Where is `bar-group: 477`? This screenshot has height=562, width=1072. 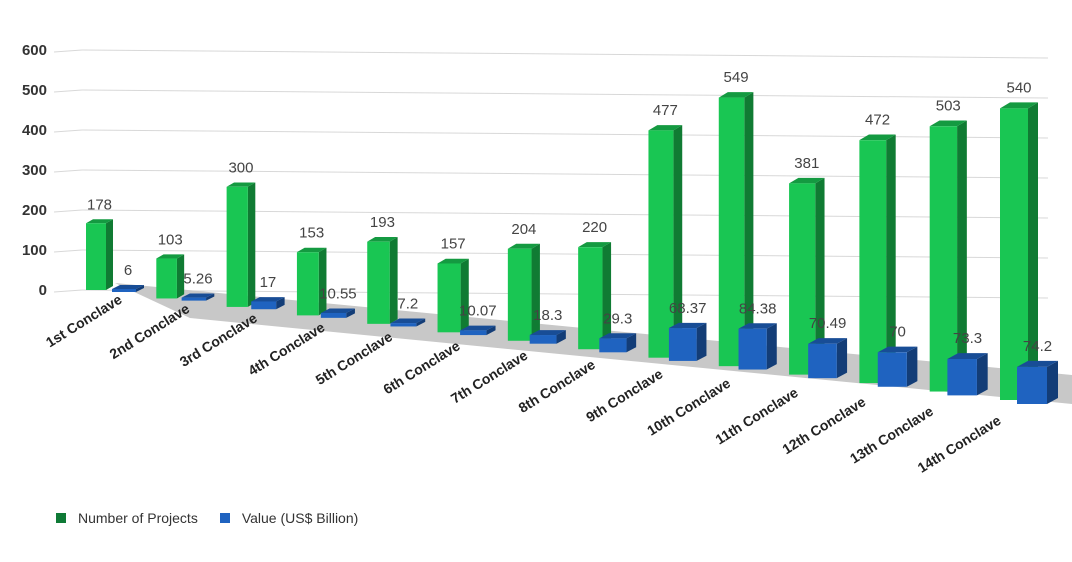 bar-group: 477 is located at coordinates (665, 230).